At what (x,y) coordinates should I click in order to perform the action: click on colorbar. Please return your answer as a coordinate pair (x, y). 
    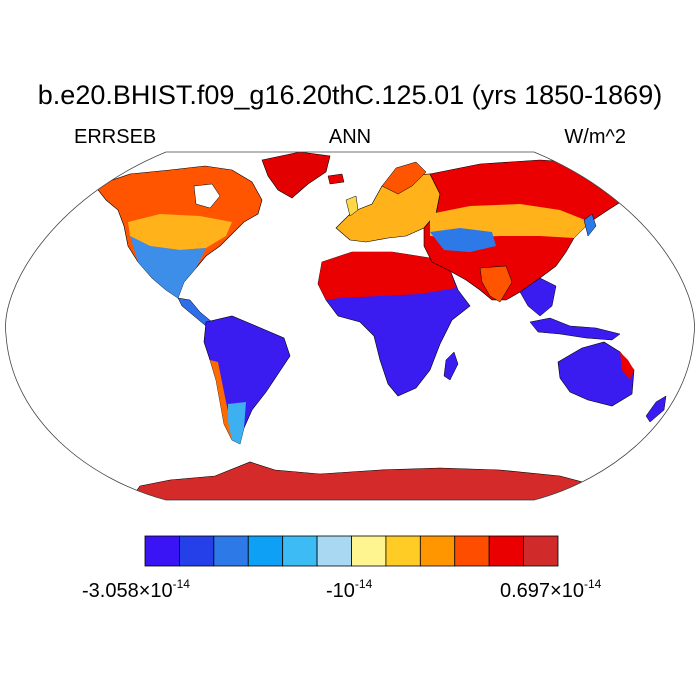
    Looking at the image, I should click on (351, 551).